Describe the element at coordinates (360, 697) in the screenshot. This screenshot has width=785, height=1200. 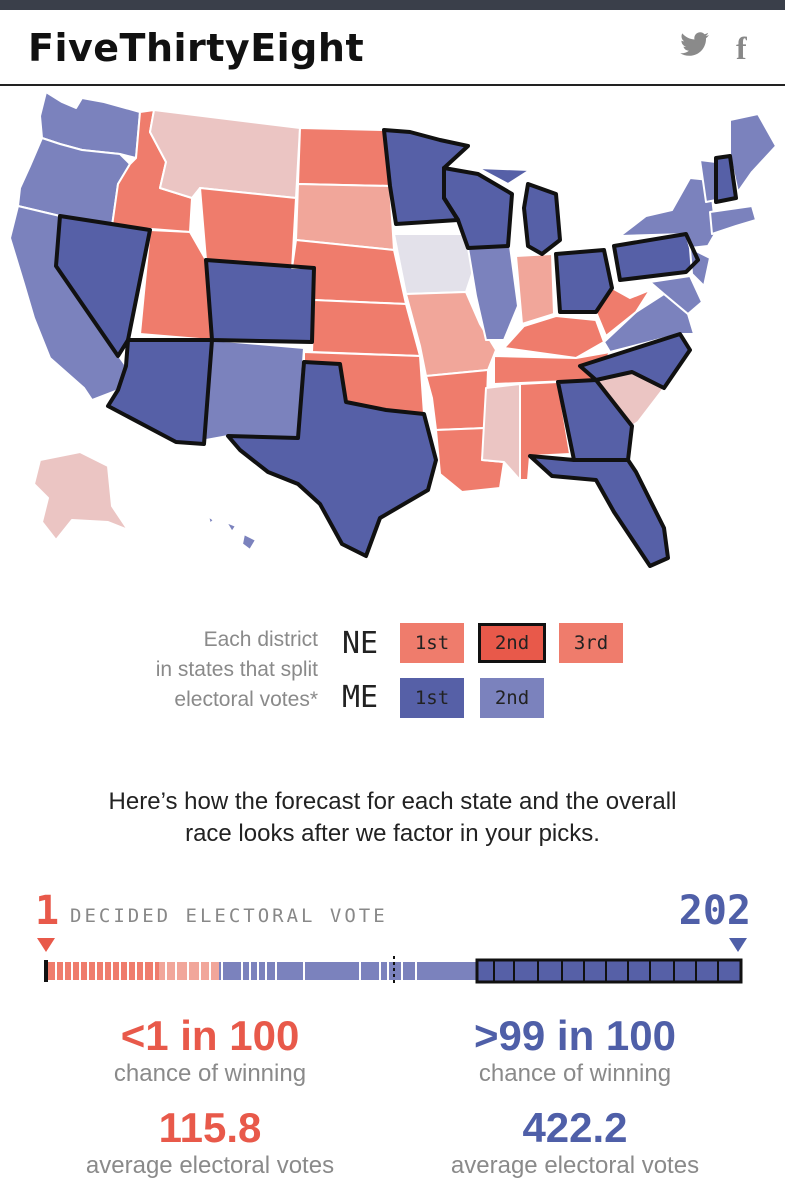
I see `me-label: ME` at that location.